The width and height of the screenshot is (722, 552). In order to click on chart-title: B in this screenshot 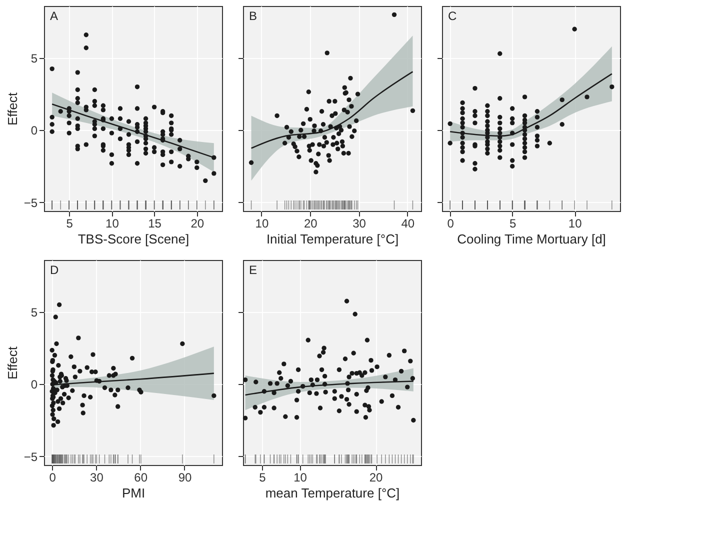, I will do `click(253, 16)`.